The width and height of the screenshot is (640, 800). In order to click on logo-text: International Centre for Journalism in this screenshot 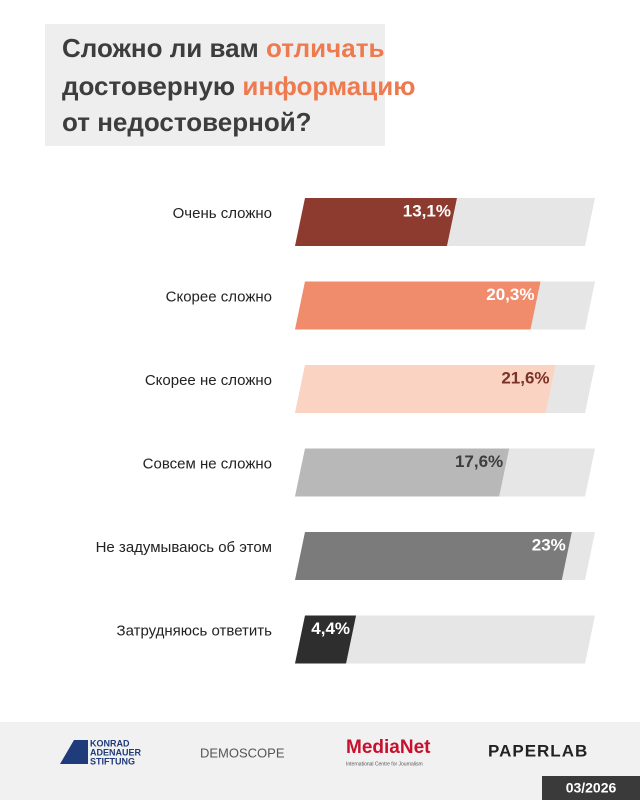, I will do `click(384, 764)`.